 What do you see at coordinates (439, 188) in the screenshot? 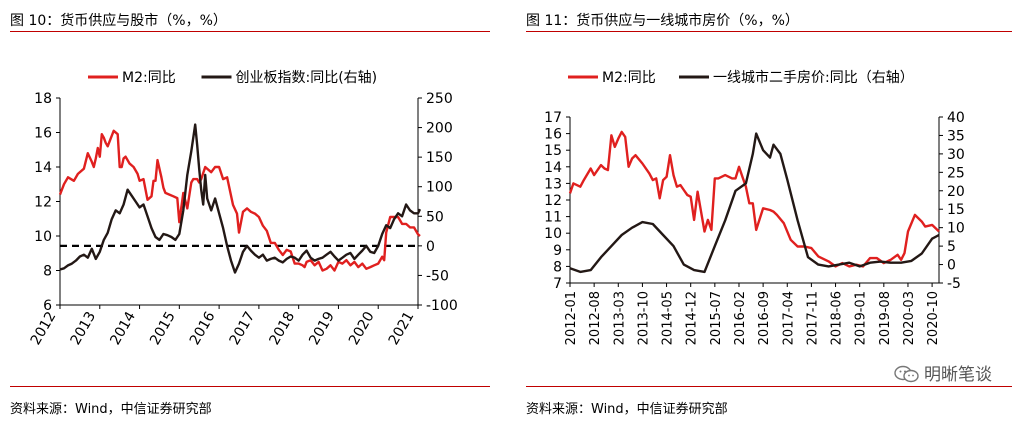
I see `y2-tick-label: 100` at bounding box center [439, 188].